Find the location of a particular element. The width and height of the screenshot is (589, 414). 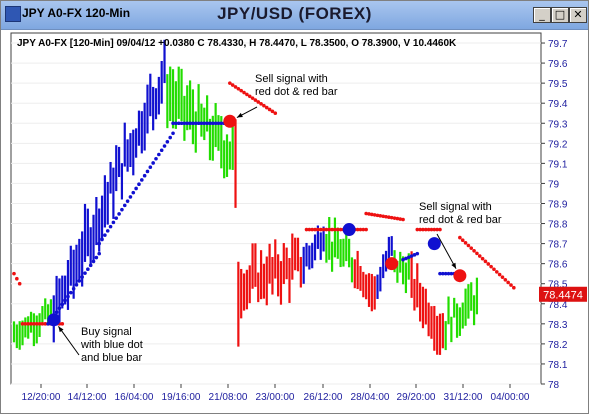

x-tick-label: 26/12:00 is located at coordinates (323, 397).